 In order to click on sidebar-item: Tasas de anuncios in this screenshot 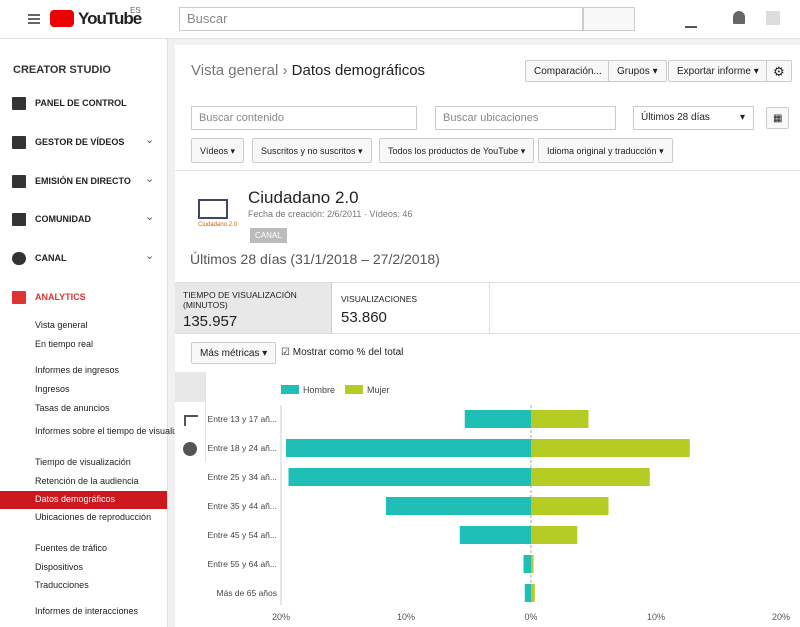, I will do `click(72, 408)`.